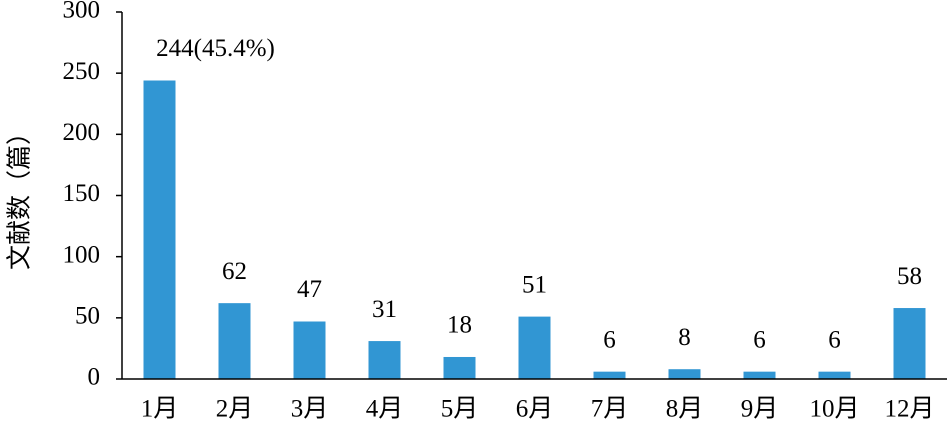 The width and height of the screenshot is (947, 428). Describe the element at coordinates (834, 409) in the screenshot. I see `x-tick-label: 10月` at that location.